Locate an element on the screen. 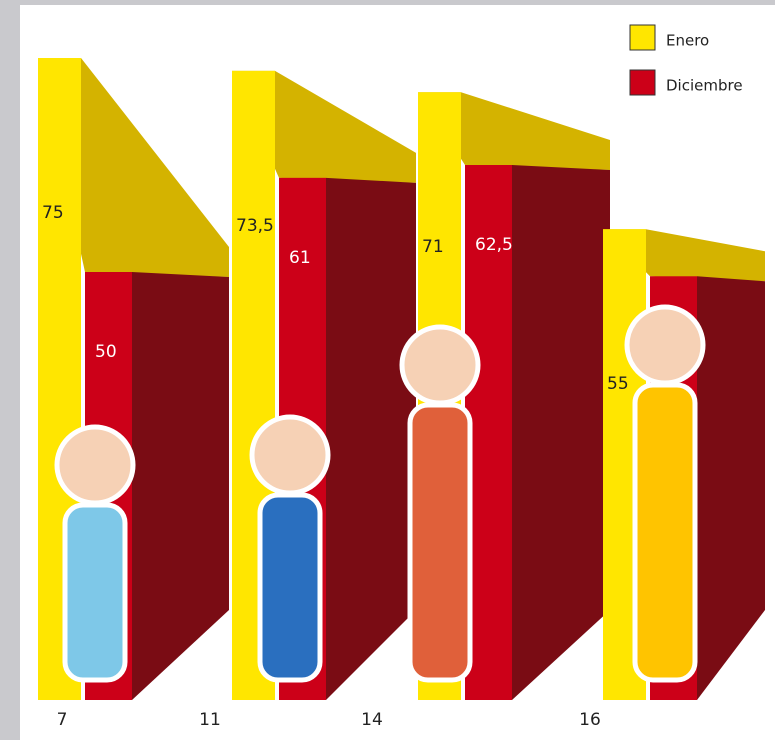 This screenshot has width=775, height=740. x-tick-label: 7 is located at coordinates (62, 720).